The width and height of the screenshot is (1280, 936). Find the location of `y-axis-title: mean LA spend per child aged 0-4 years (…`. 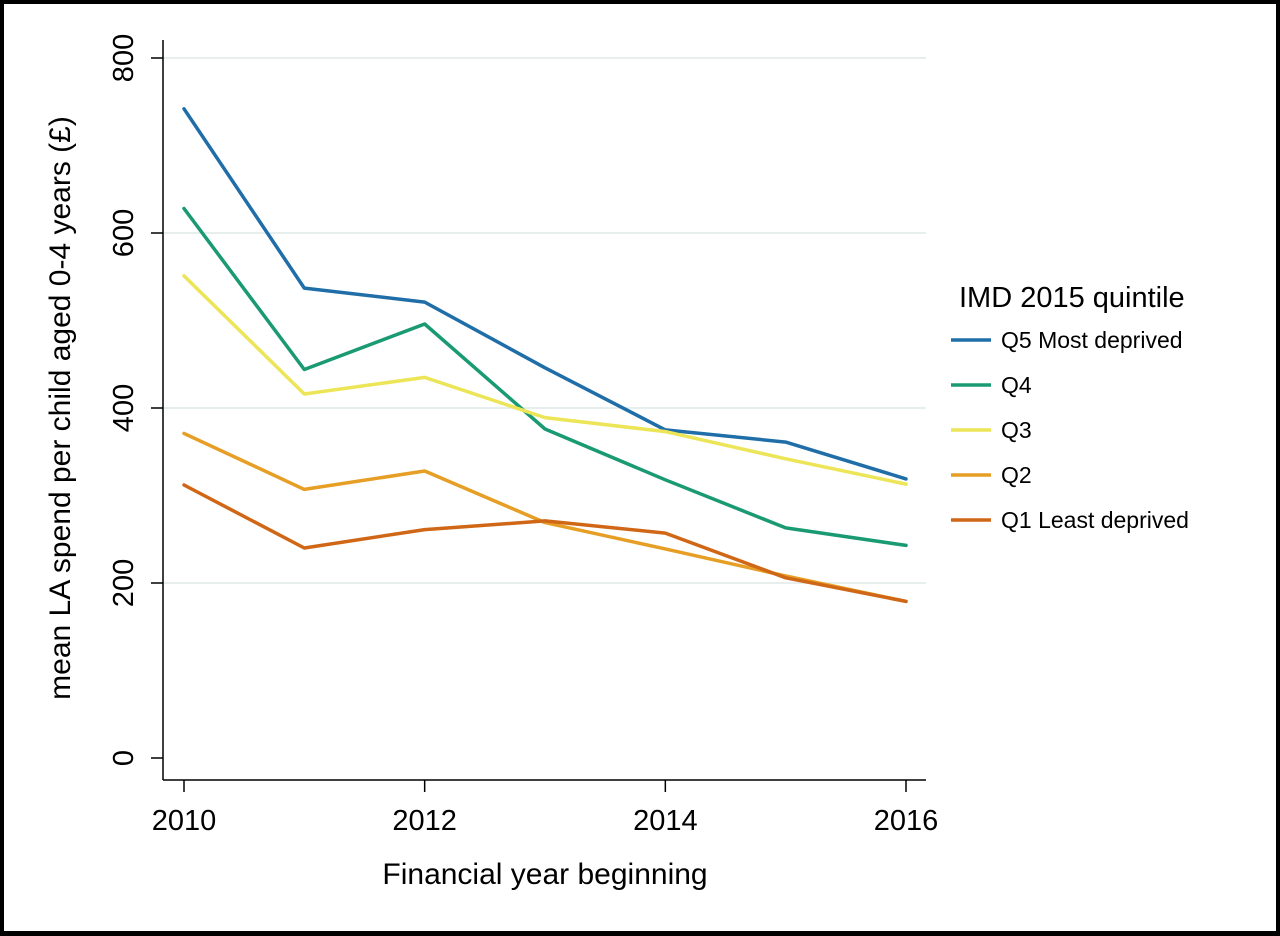

y-axis-title: mean LA spend per child aged 0-4 years (… is located at coordinates (60, 408).